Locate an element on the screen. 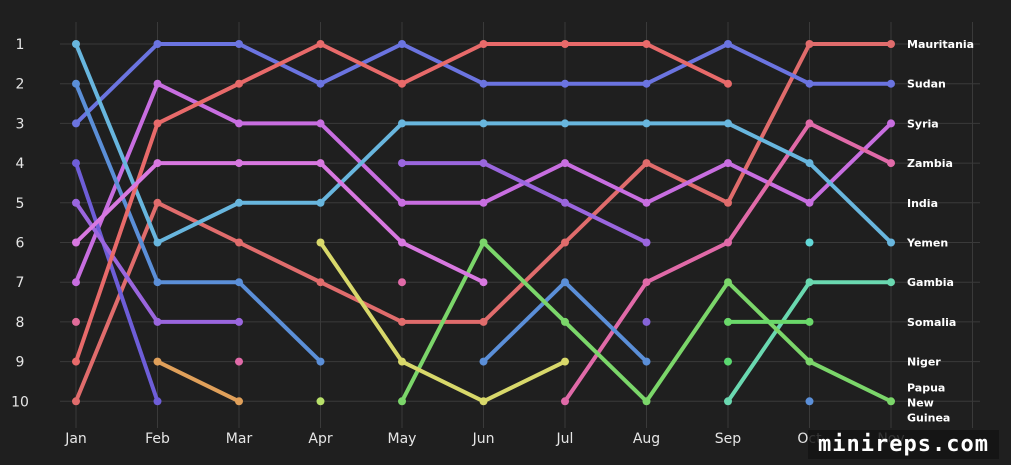 This screenshot has width=1011, height=465. series-end-label: India is located at coordinates (922, 203).